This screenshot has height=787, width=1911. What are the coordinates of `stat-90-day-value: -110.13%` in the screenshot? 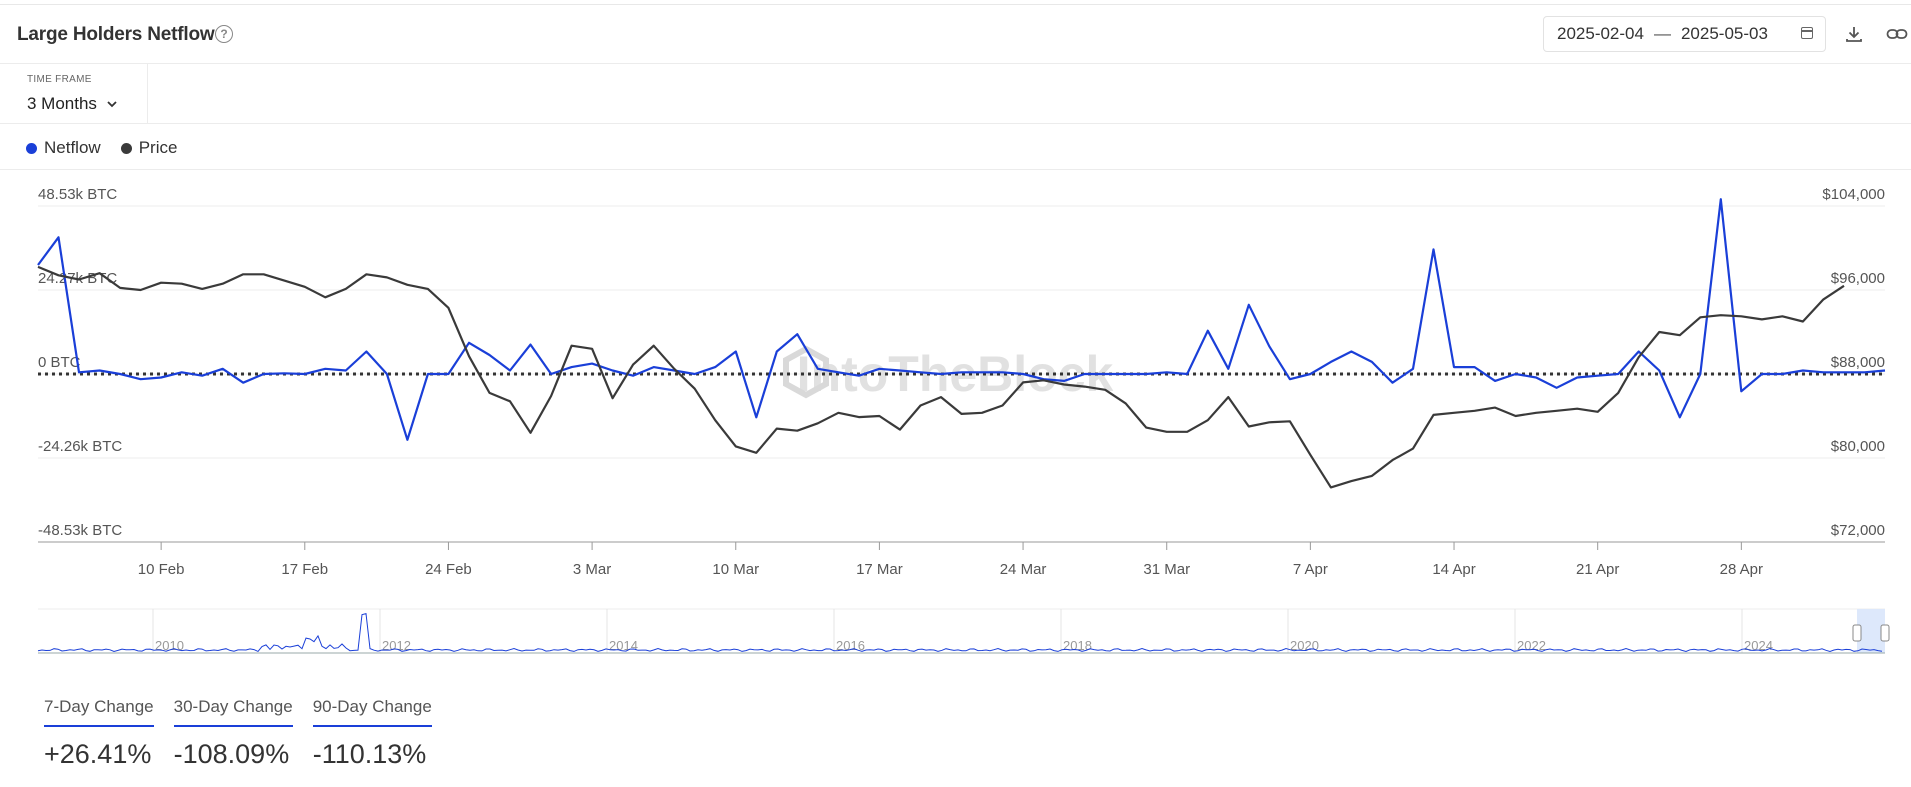 It's located at (369, 754).